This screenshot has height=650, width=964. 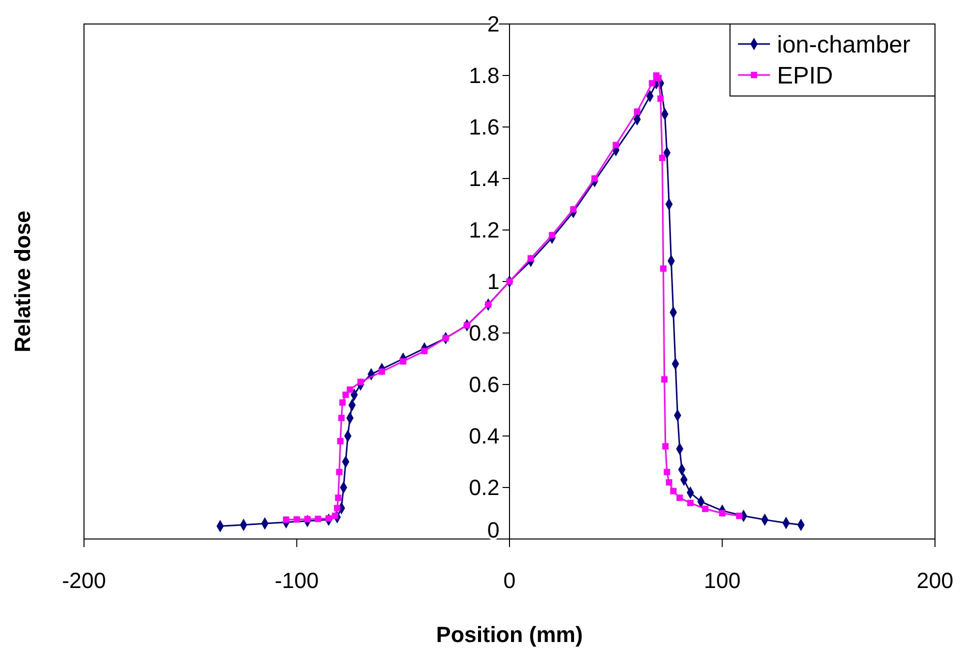 What do you see at coordinates (493, 281) in the screenshot?
I see `y-tick-label: 1` at bounding box center [493, 281].